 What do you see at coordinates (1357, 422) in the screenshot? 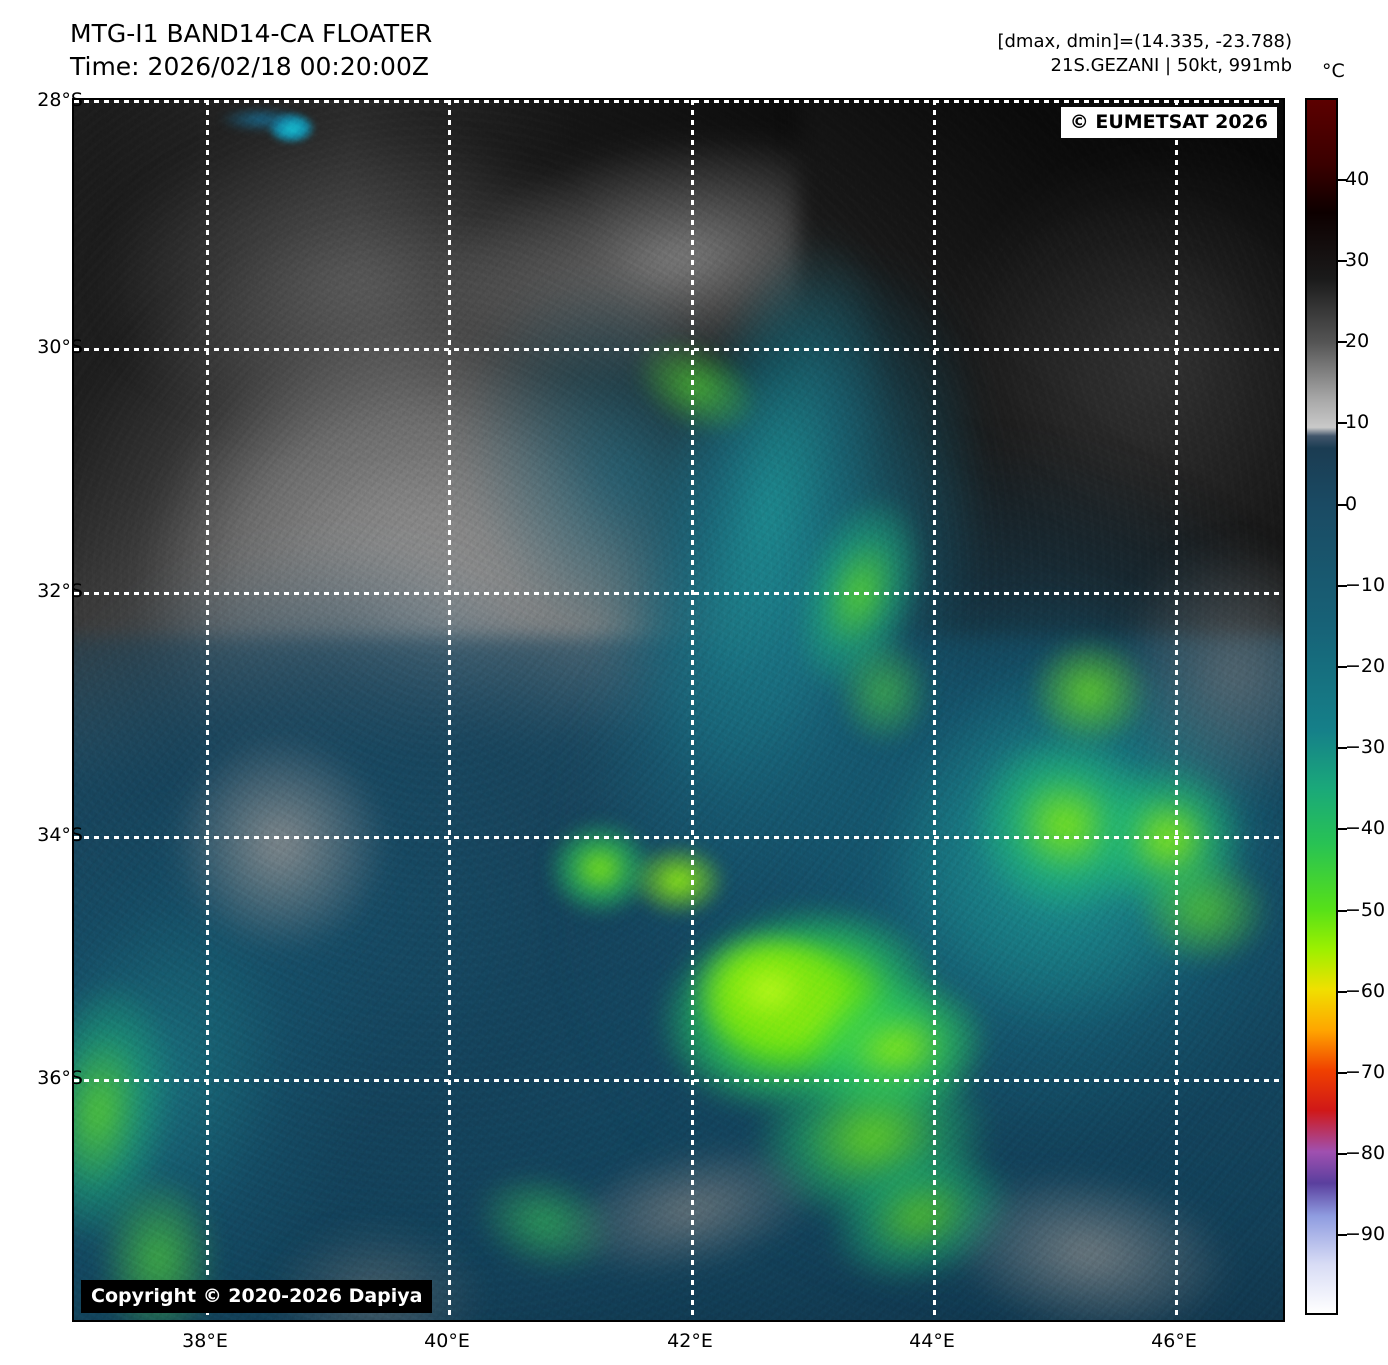
I see `colorbar-tick-label-3: 10` at bounding box center [1357, 422].